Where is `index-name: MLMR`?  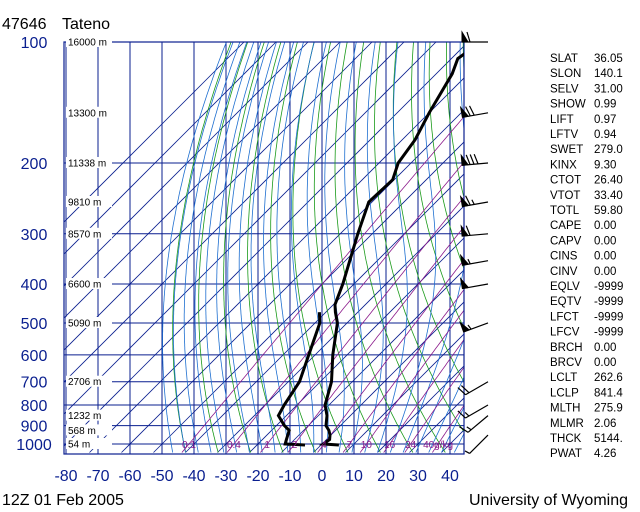 index-name: MLMR is located at coordinates (567, 424).